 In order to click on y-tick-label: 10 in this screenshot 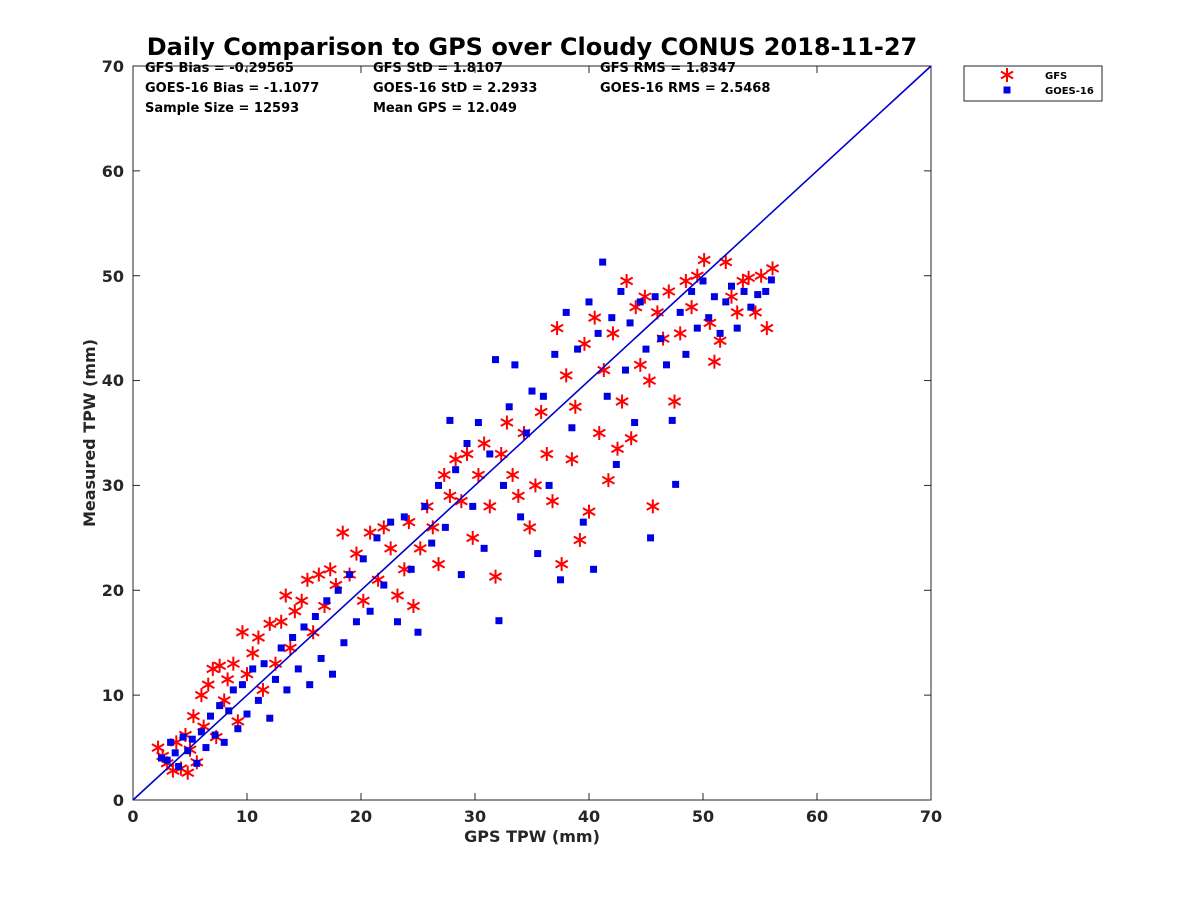, I will do `click(113, 695)`.